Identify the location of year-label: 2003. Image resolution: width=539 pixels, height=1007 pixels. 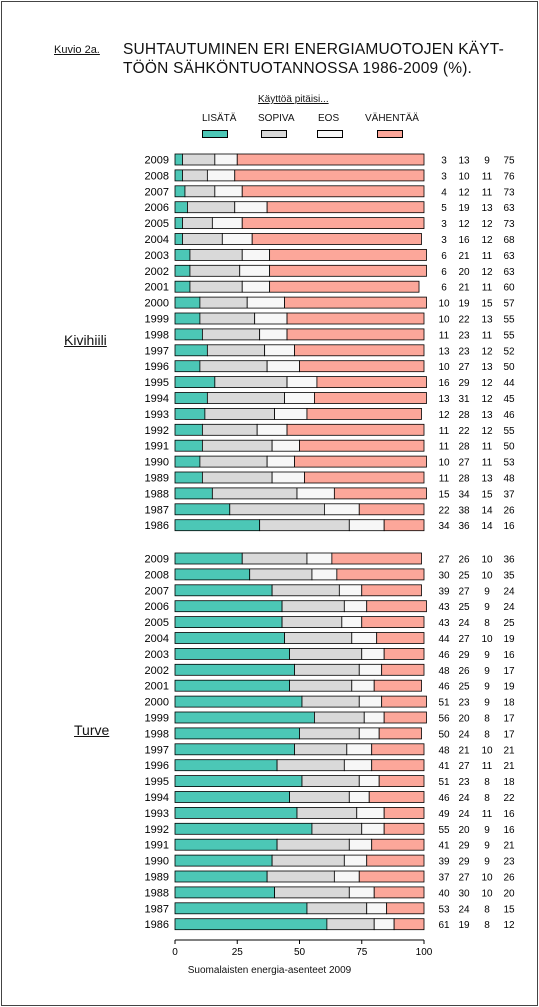
(157, 655).